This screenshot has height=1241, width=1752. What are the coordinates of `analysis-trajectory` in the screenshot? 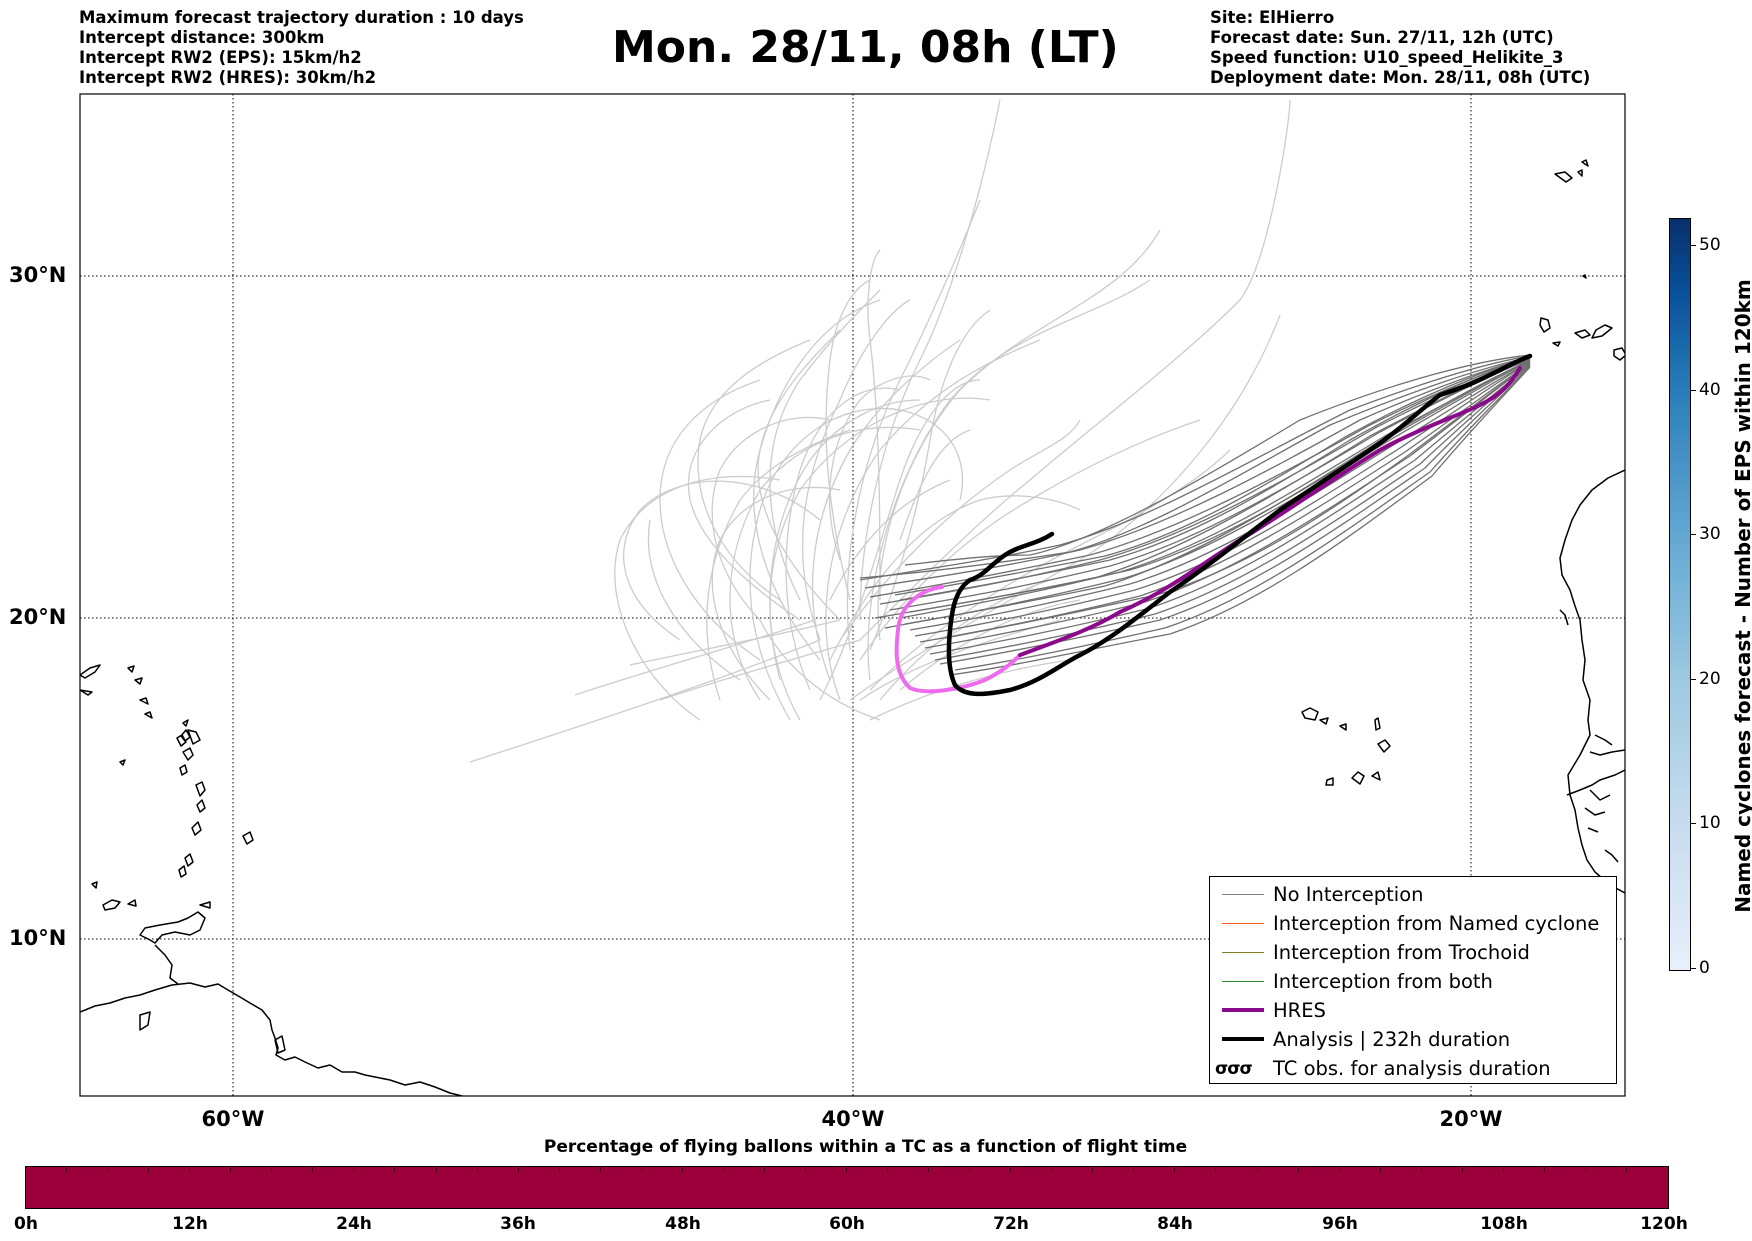 It's located at (1239, 525).